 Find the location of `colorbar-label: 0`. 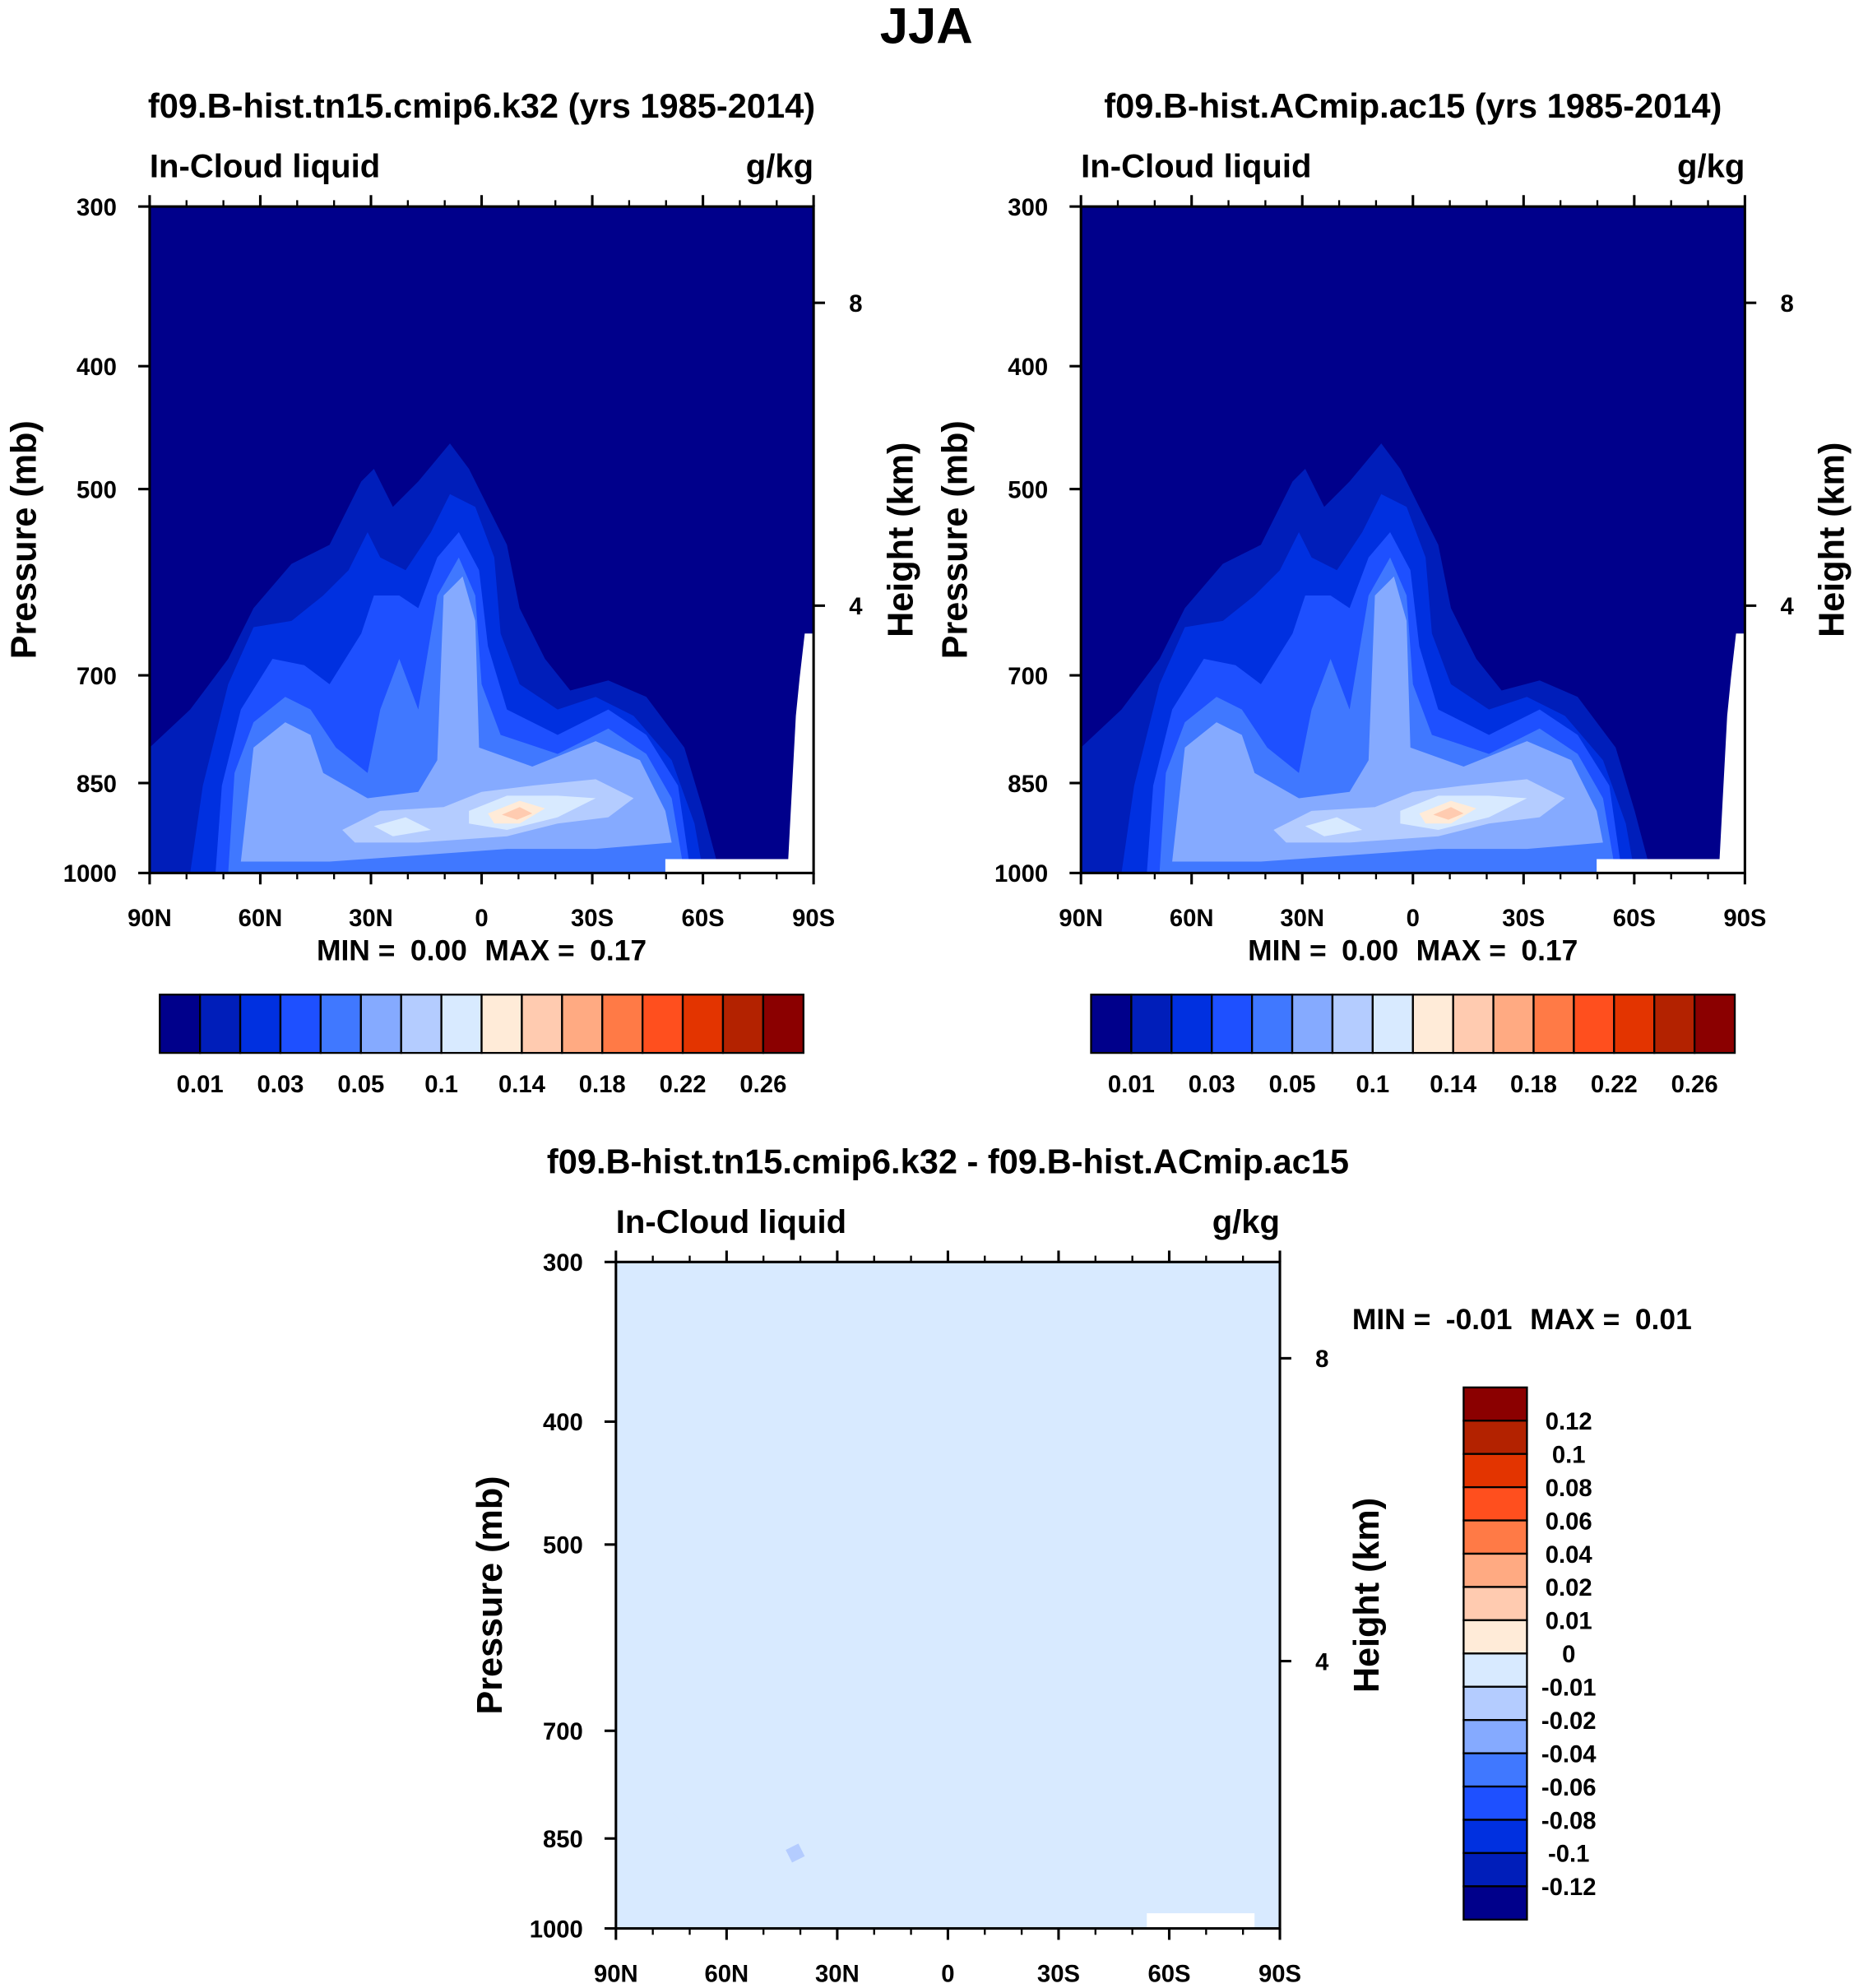

colorbar-label: 0 is located at coordinates (1568, 1655).